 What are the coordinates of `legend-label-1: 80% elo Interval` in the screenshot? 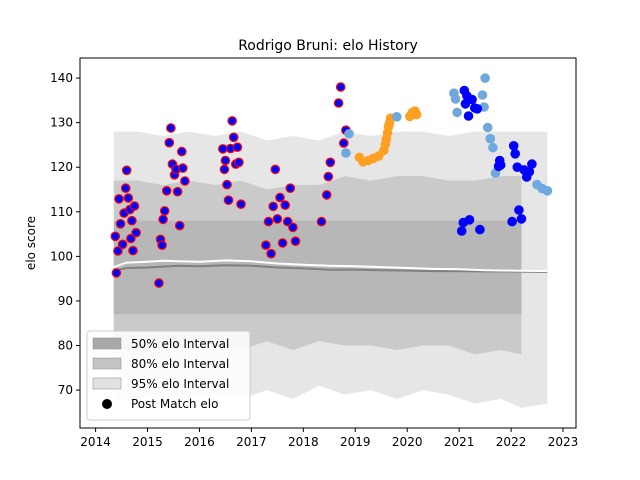 It's located at (180, 364).